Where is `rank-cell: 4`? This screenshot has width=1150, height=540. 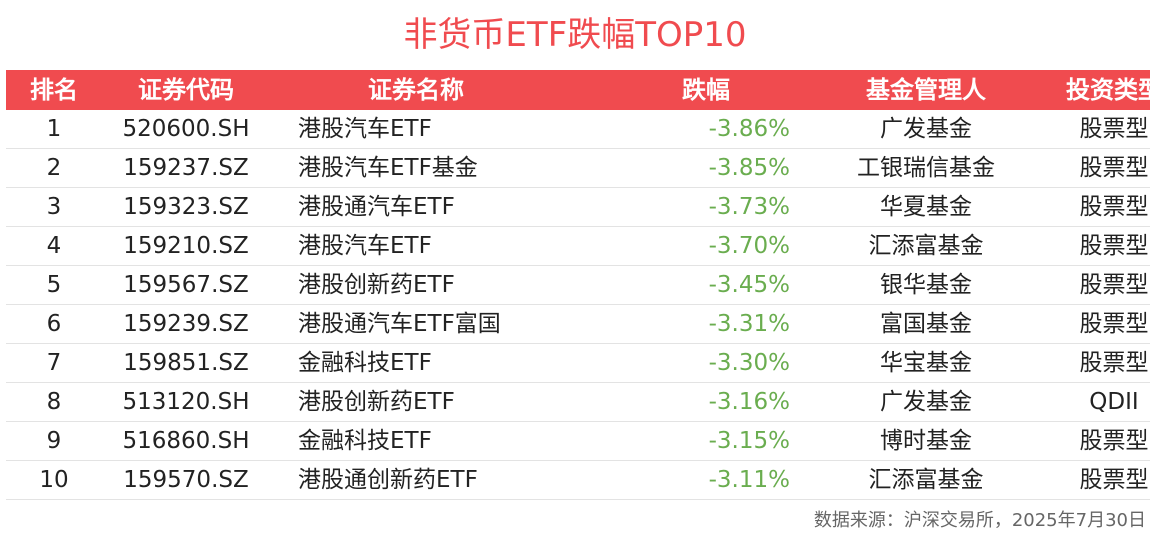
rank-cell: 4 is located at coordinates (54, 246).